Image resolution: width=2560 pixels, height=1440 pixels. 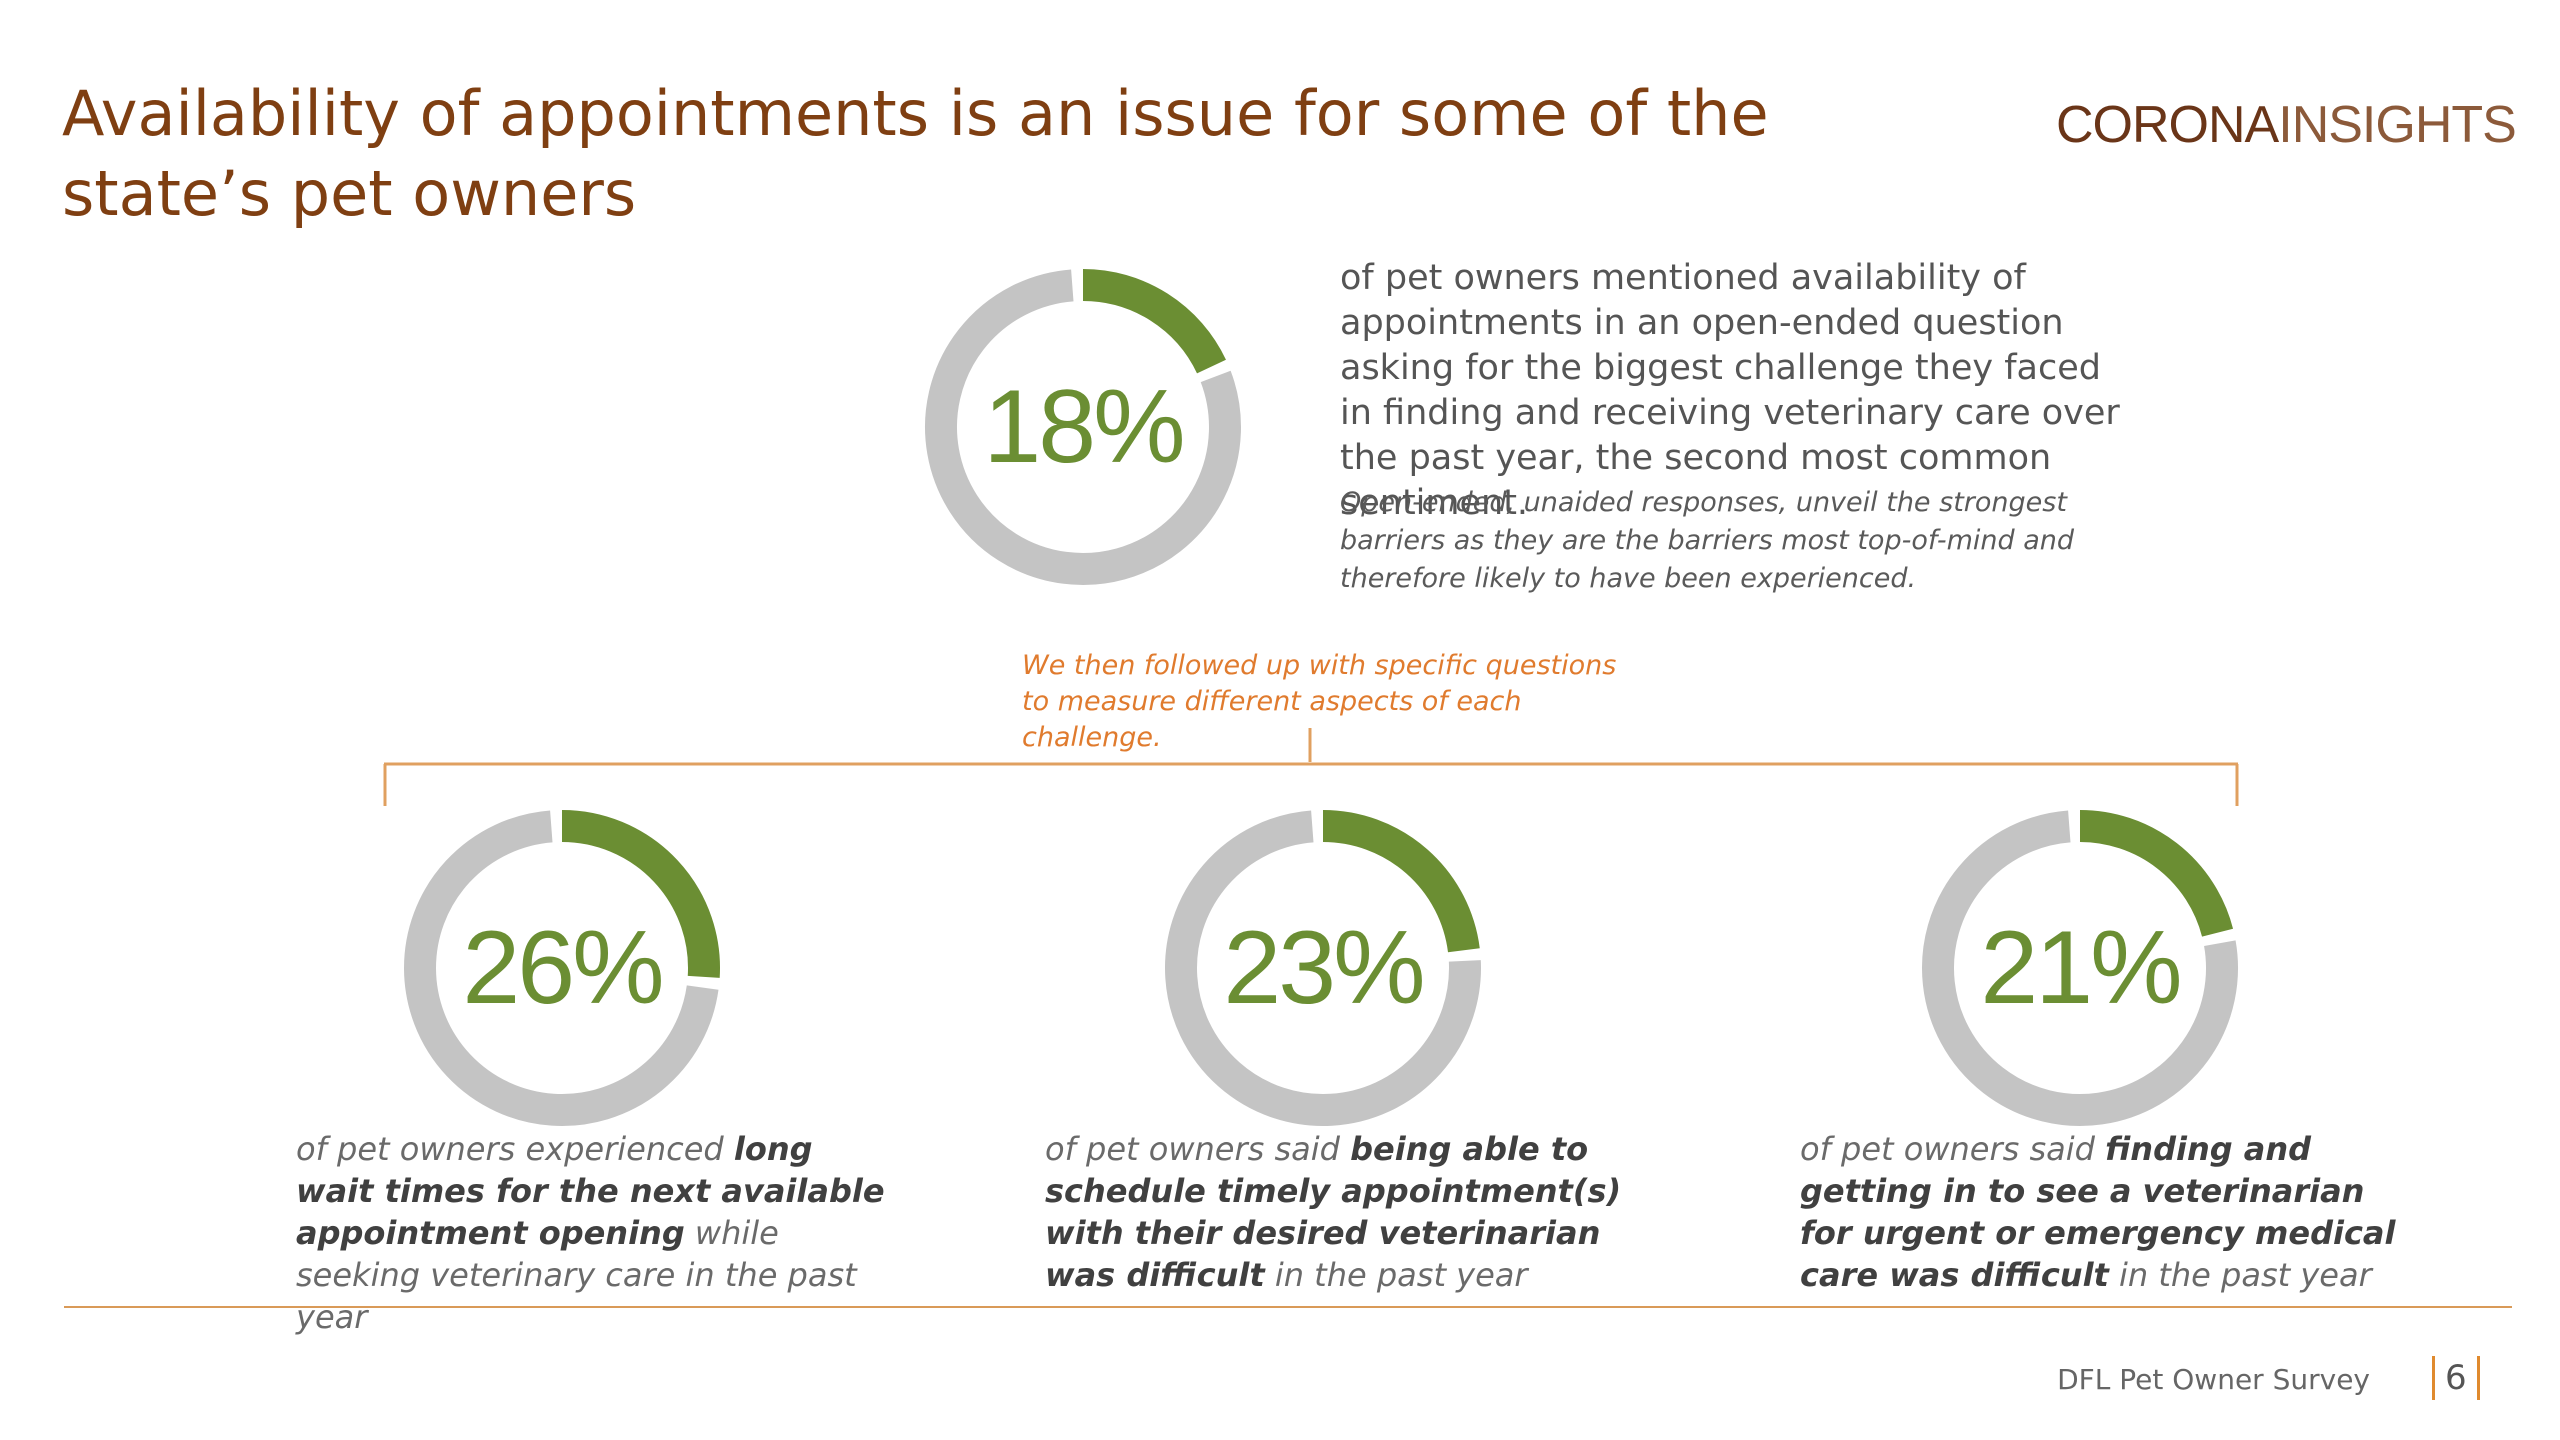 I want to click on donut-svg-wait-times, so click(x=562, y=968).